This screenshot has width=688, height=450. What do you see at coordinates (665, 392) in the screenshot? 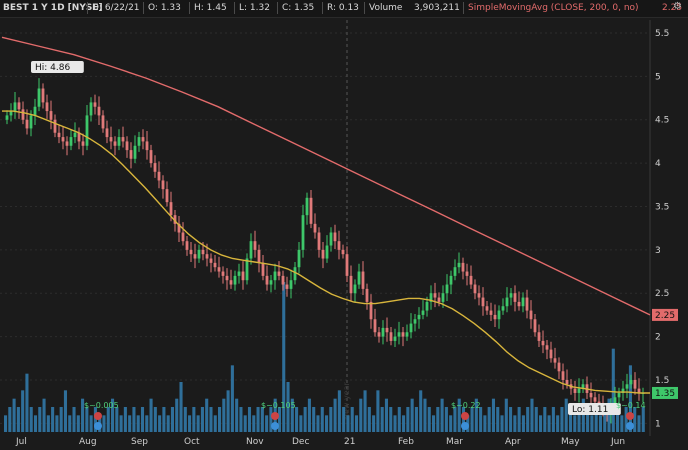
I see `last-price-tag-box` at bounding box center [665, 392].